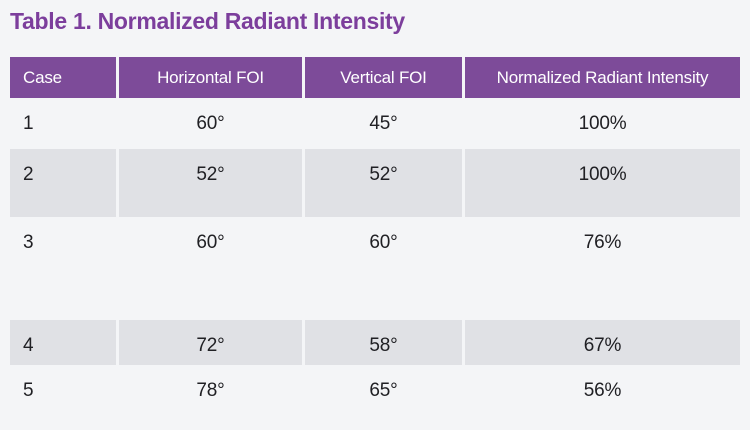 This screenshot has width=750, height=430. I want to click on column-header-horizontal-foi: Horizontal FOI, so click(212, 77).